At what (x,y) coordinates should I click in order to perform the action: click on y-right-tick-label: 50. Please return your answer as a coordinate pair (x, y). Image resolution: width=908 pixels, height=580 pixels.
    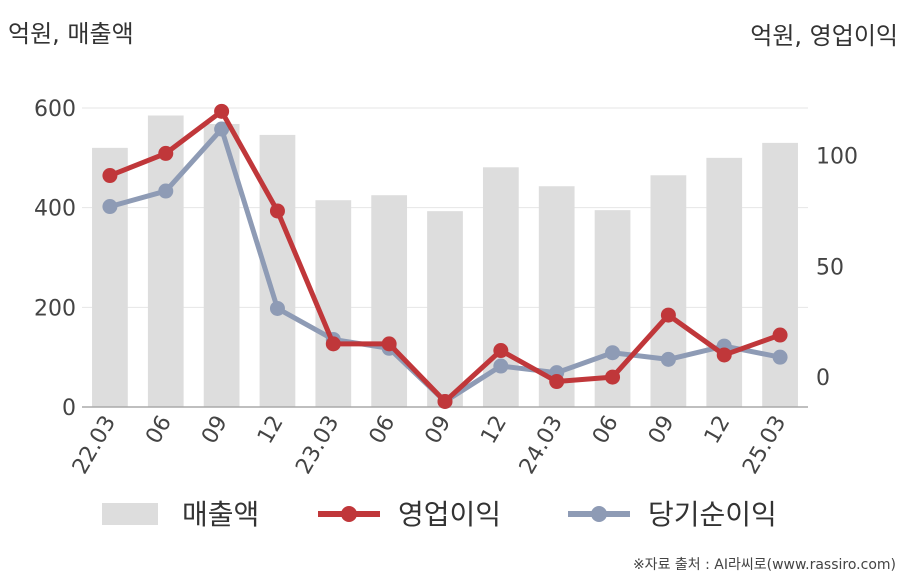
    Looking at the image, I should click on (830, 267).